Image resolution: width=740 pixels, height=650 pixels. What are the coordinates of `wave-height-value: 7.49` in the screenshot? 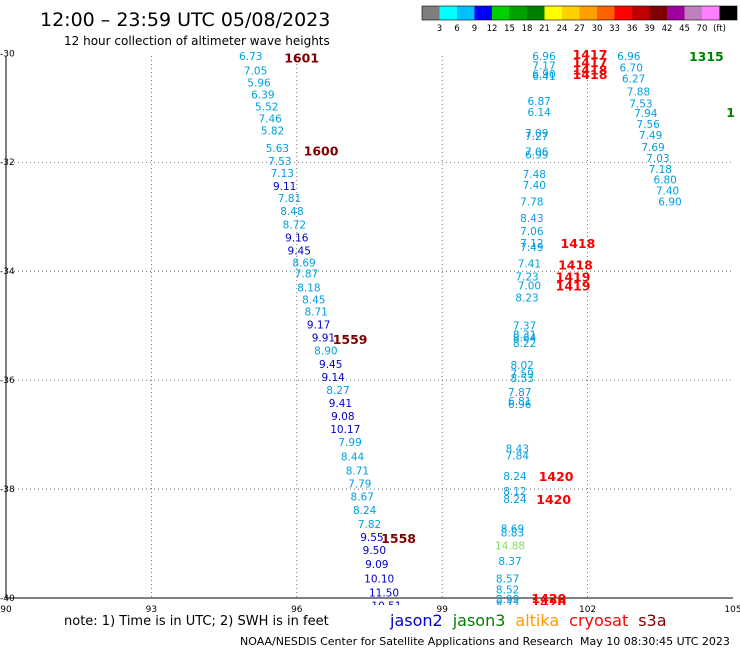 It's located at (531, 248).